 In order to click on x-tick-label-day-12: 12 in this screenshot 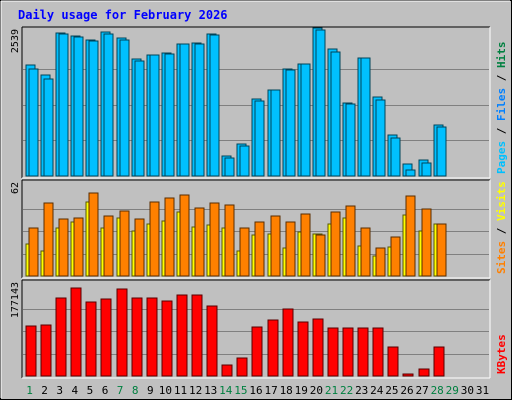, I will do `click(195, 390)`.